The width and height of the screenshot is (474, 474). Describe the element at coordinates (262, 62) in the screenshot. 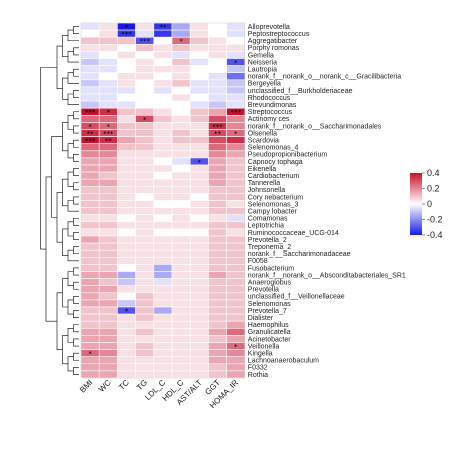

I see `row-label: Neisseria` at that location.